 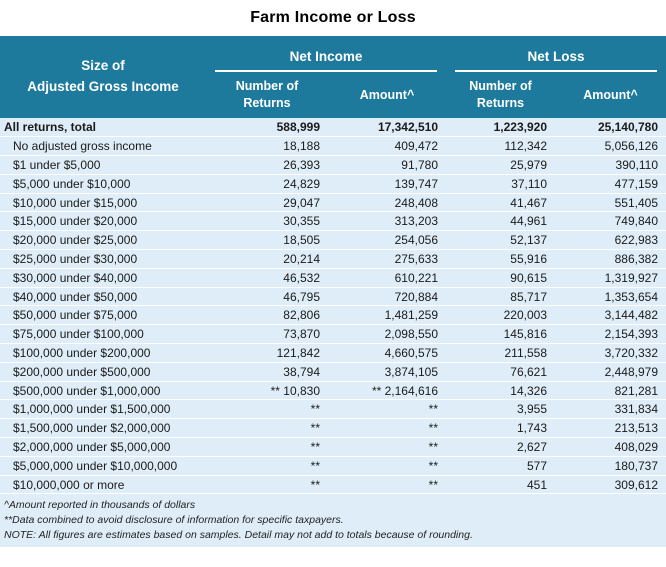 I want to click on net-loss-amount-value: 25,140,780, so click(x=610, y=128).